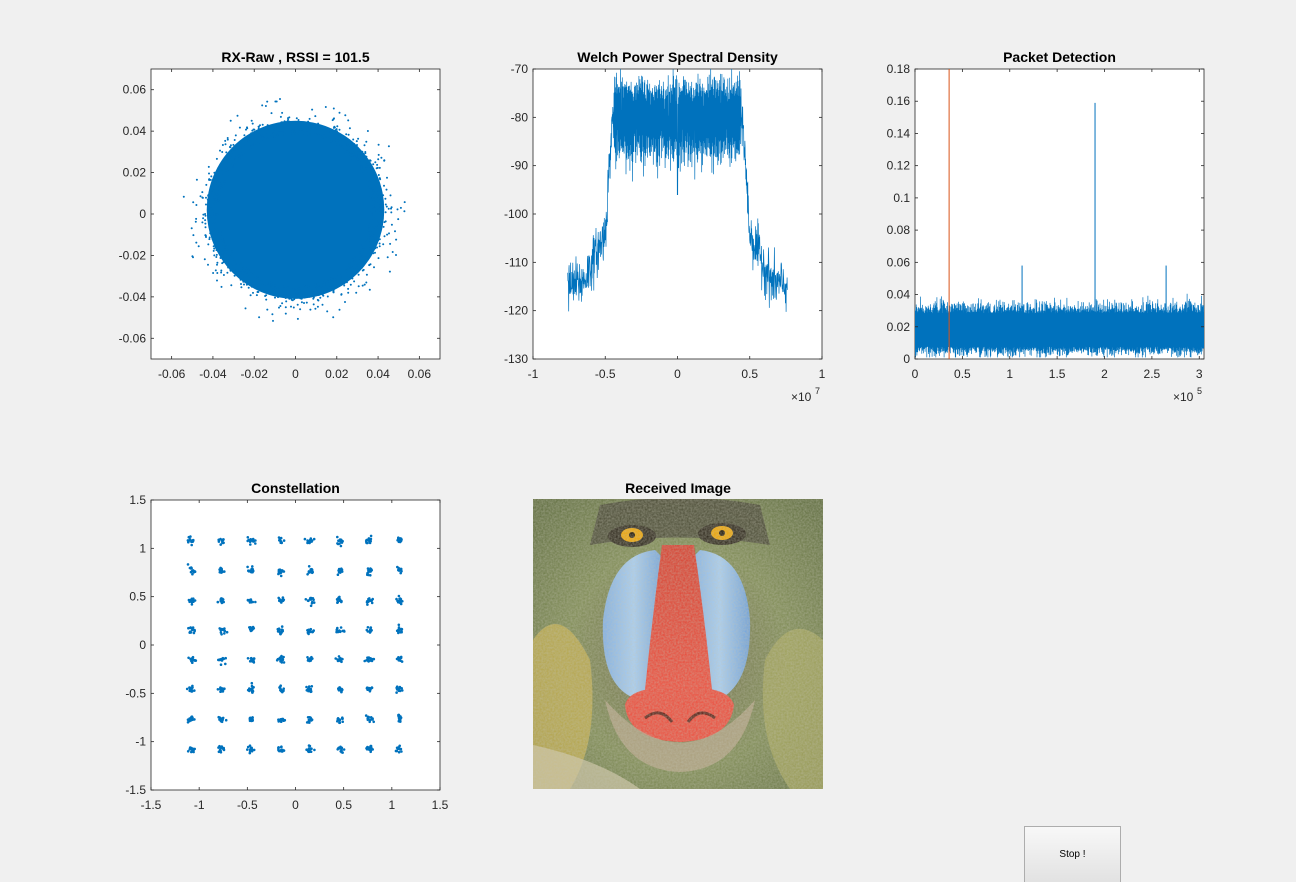 The height and width of the screenshot is (882, 1296). What do you see at coordinates (135, 693) in the screenshot?
I see `y-tick-label: -0.5` at bounding box center [135, 693].